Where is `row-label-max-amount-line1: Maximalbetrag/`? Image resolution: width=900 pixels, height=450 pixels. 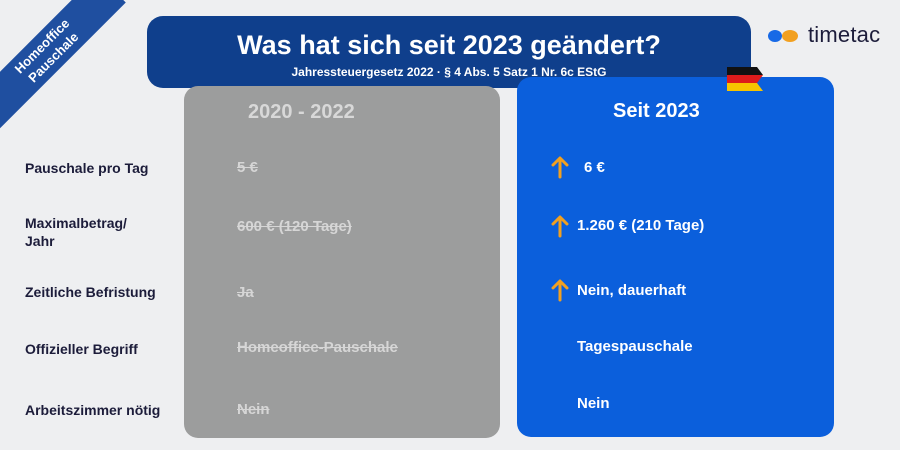
row-label-max-amount-line1: Maximalbetrag/ is located at coordinates (76, 223).